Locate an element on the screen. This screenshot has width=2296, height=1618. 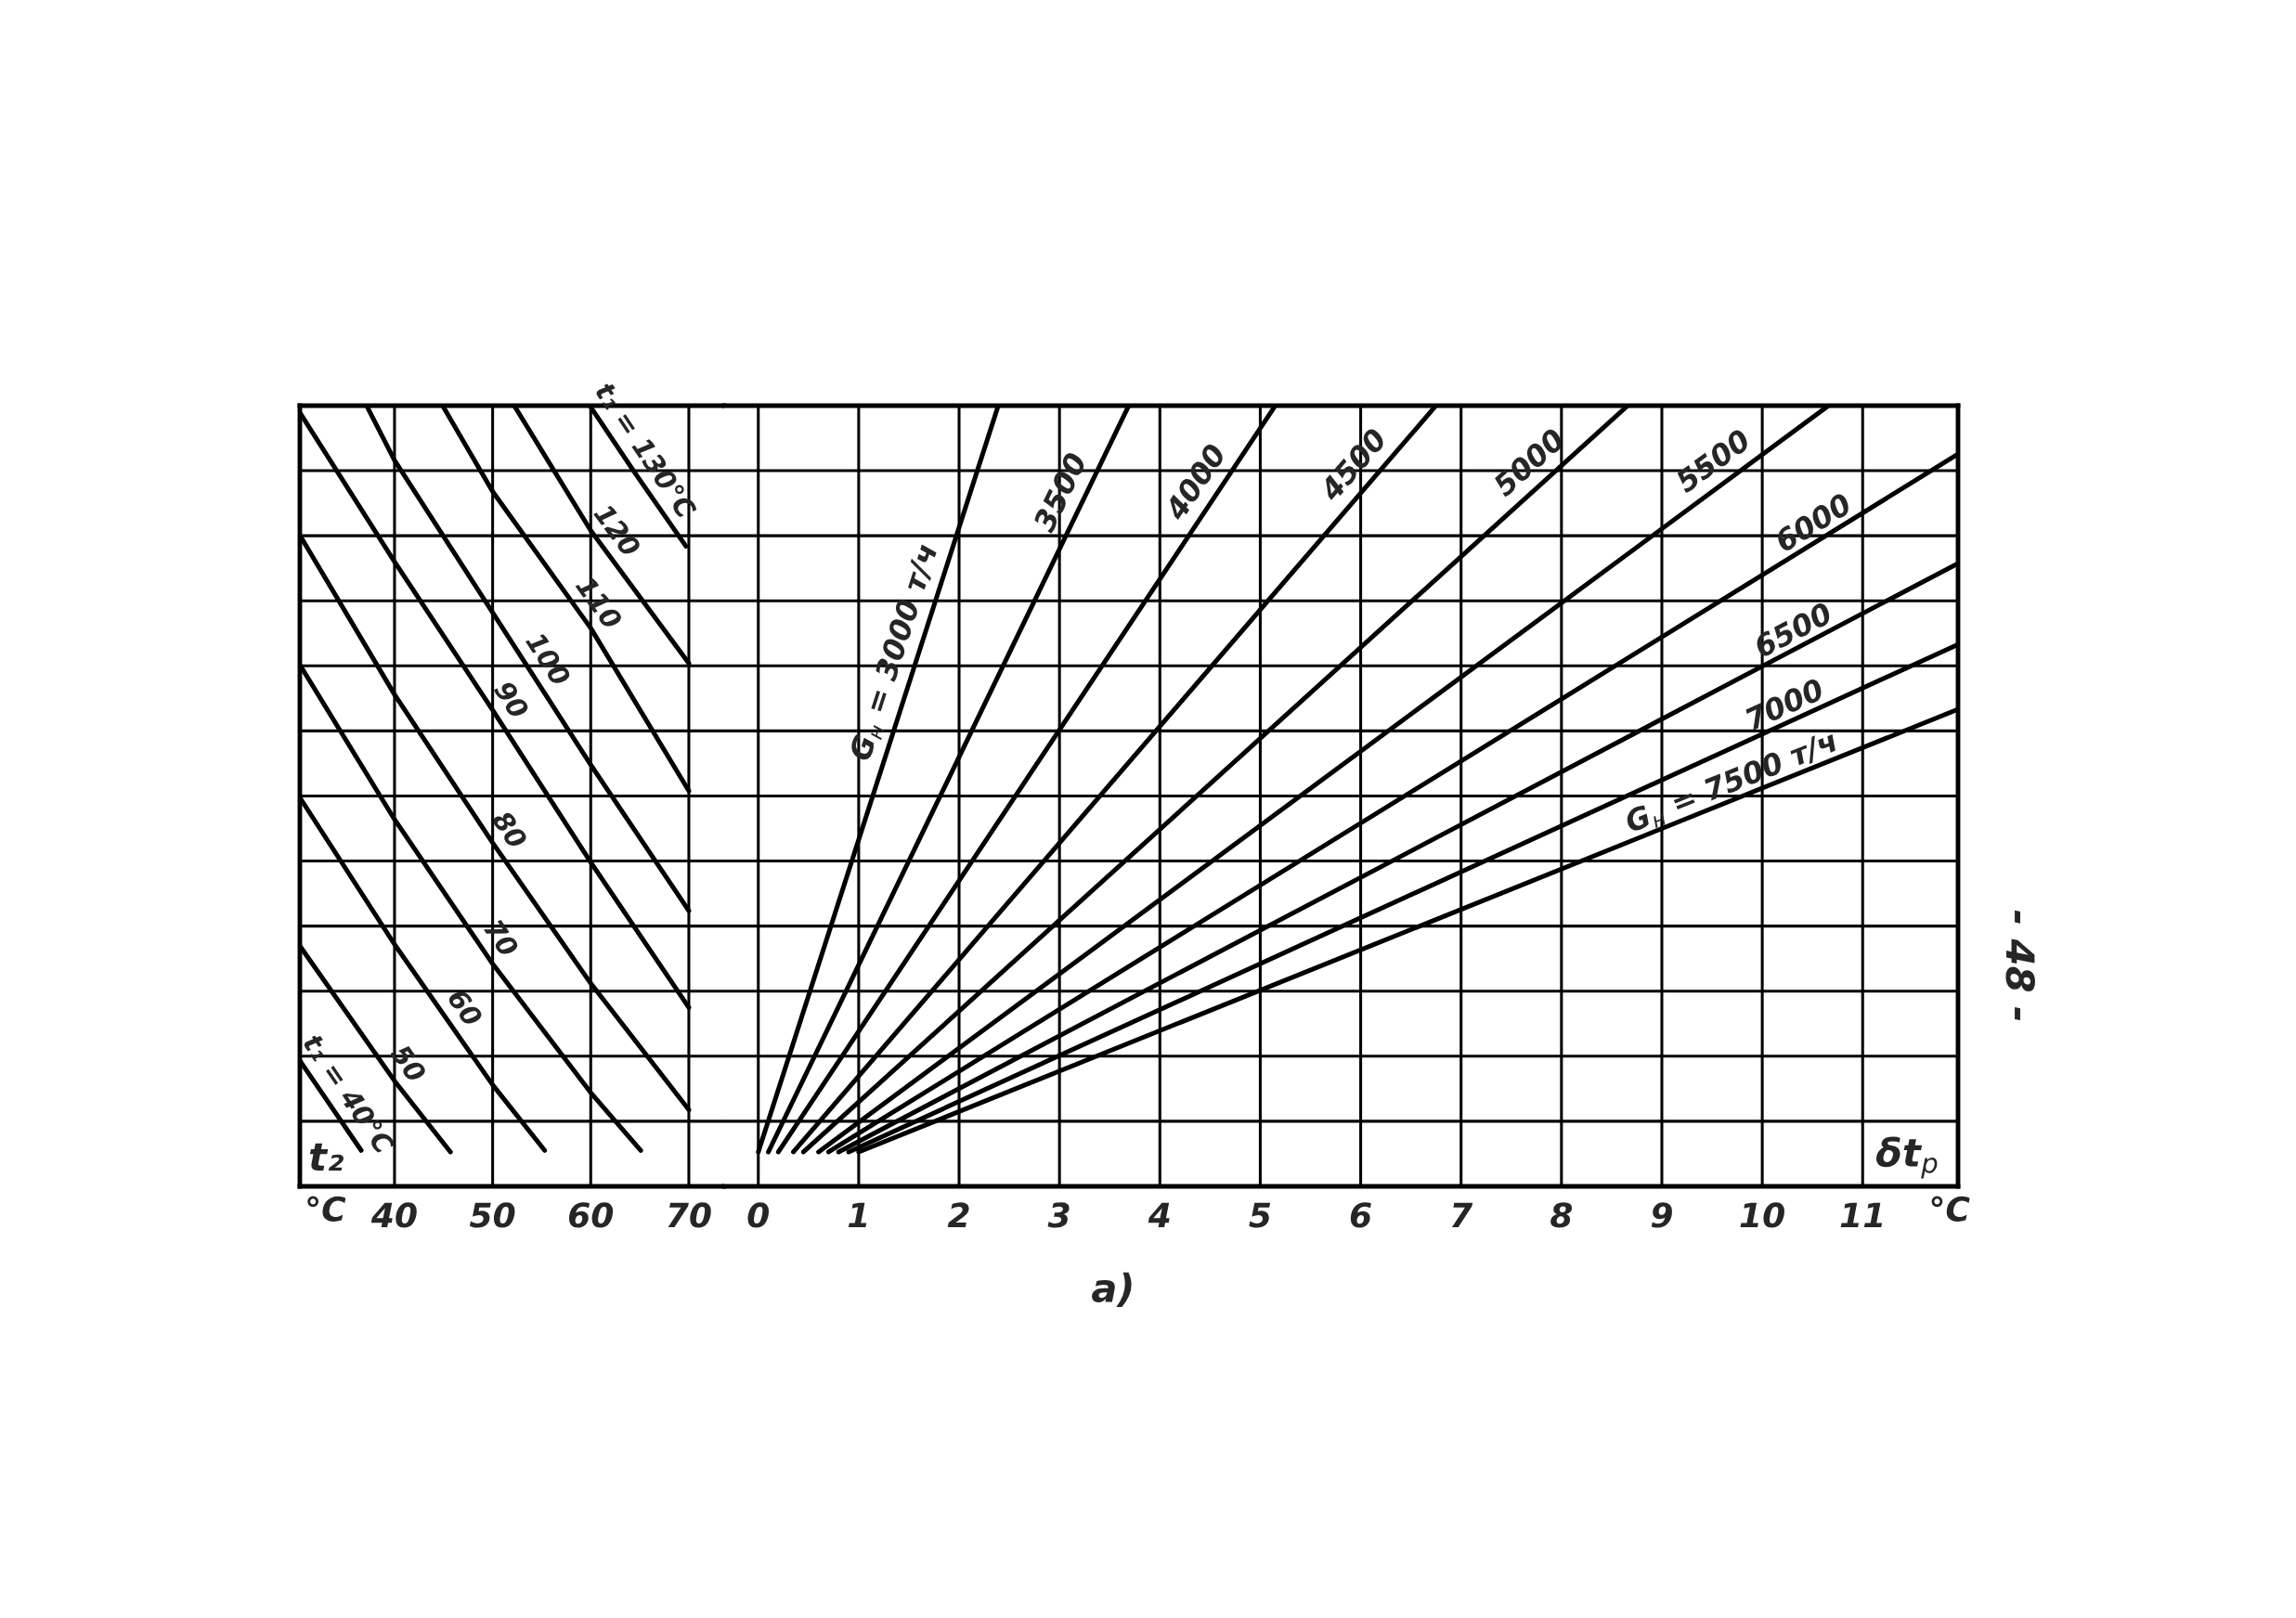
text: 90 is located at coordinates (511, 699).